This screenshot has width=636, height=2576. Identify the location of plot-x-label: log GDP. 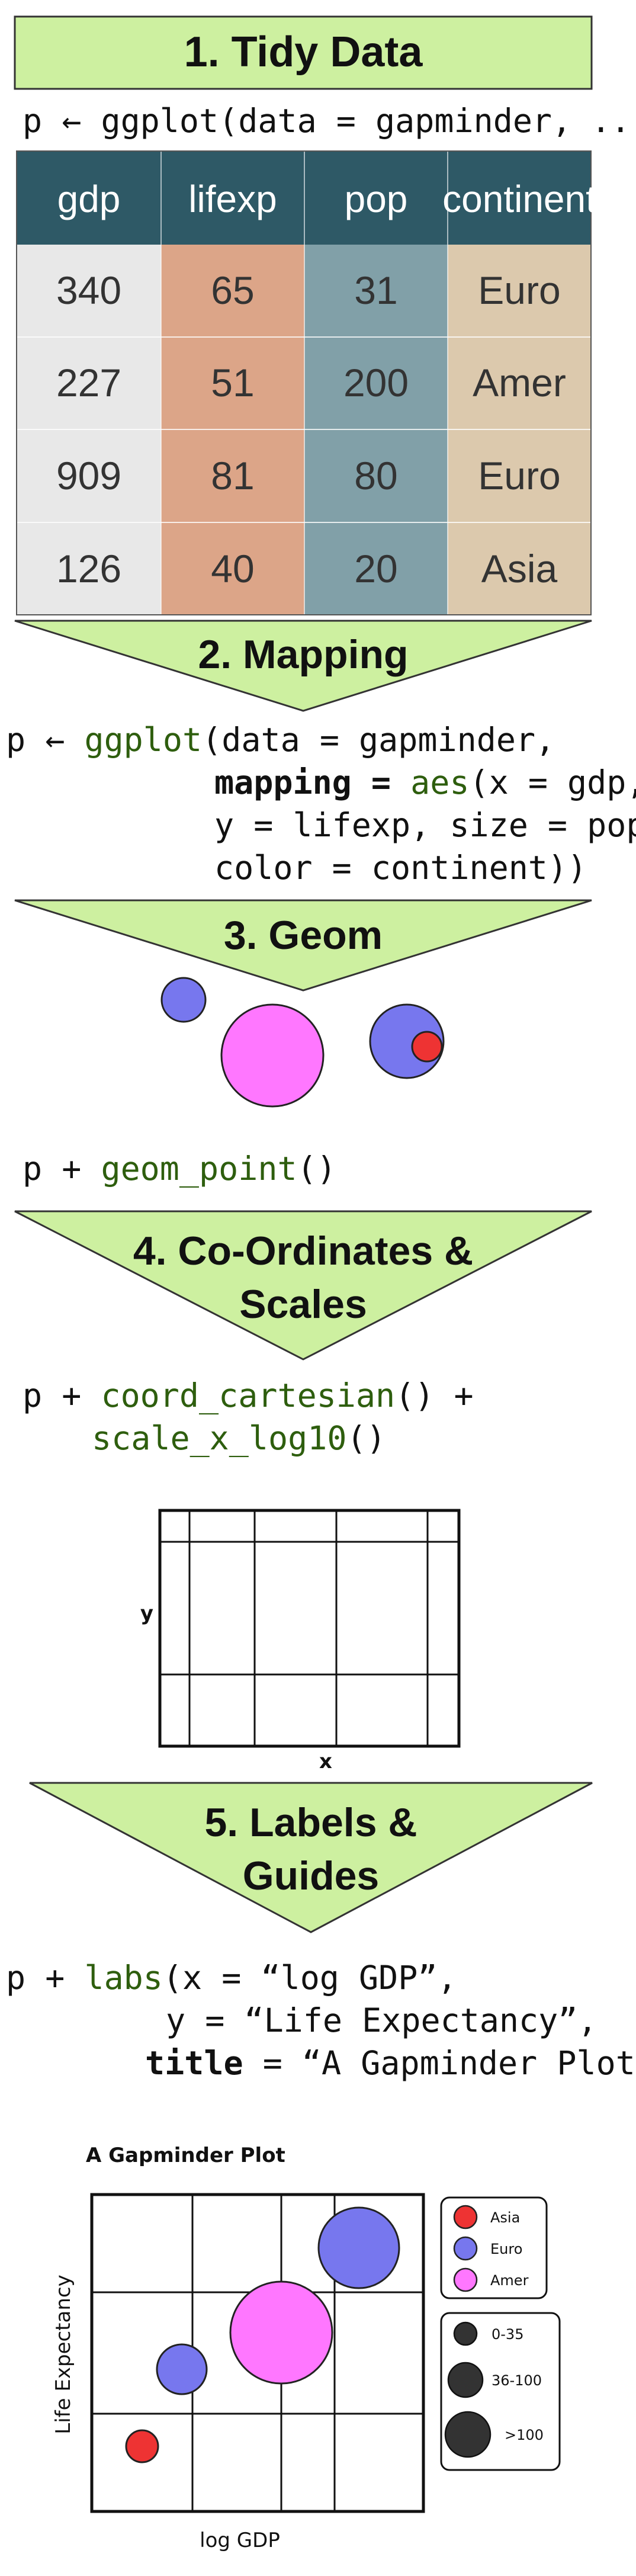
(240, 2540).